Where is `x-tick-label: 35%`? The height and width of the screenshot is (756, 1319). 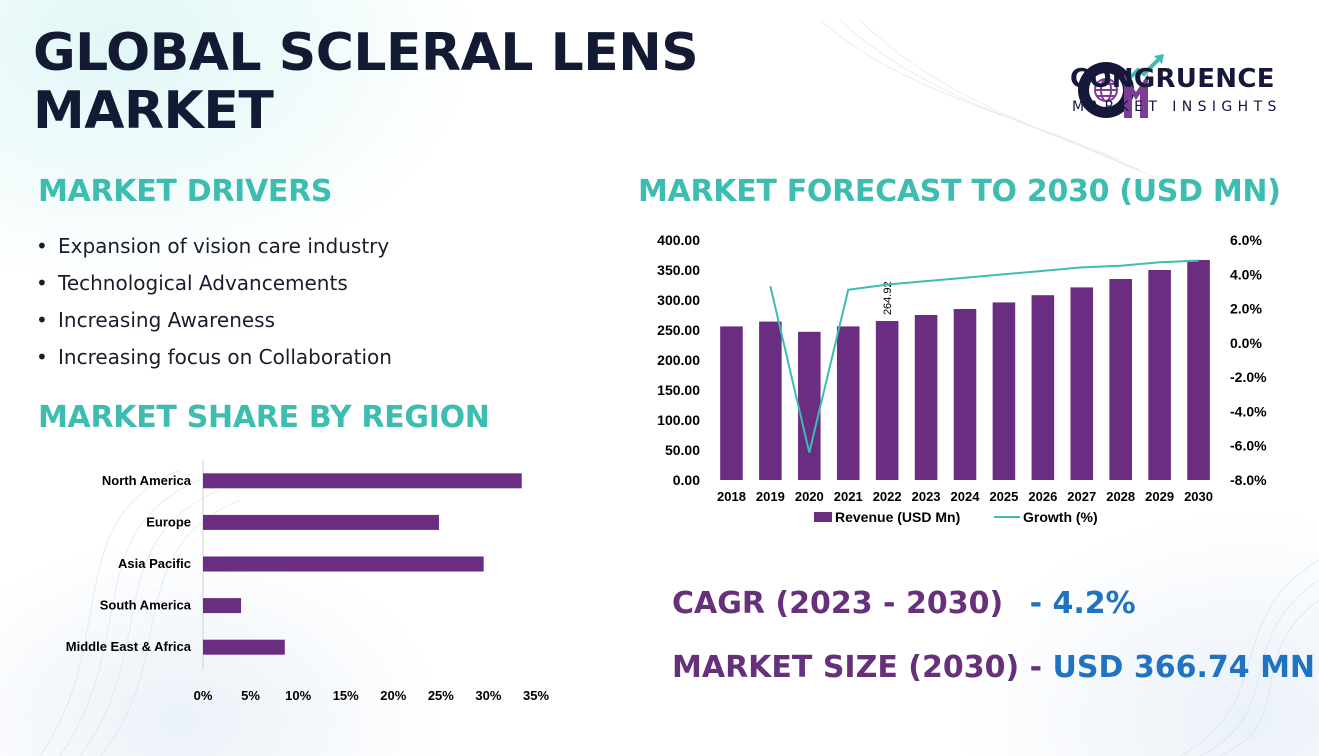 x-tick-label: 35% is located at coordinates (536, 695).